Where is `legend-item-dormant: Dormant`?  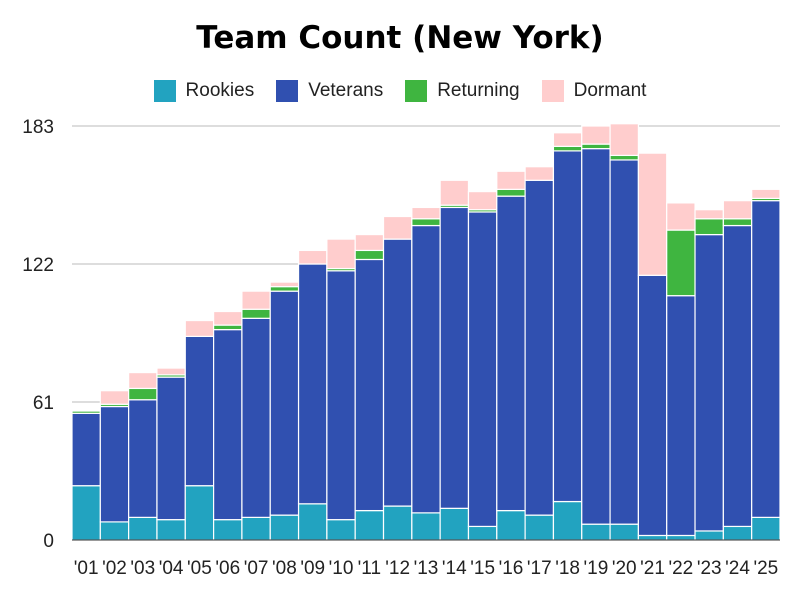
legend-item-dormant: Dormant is located at coordinates (594, 91).